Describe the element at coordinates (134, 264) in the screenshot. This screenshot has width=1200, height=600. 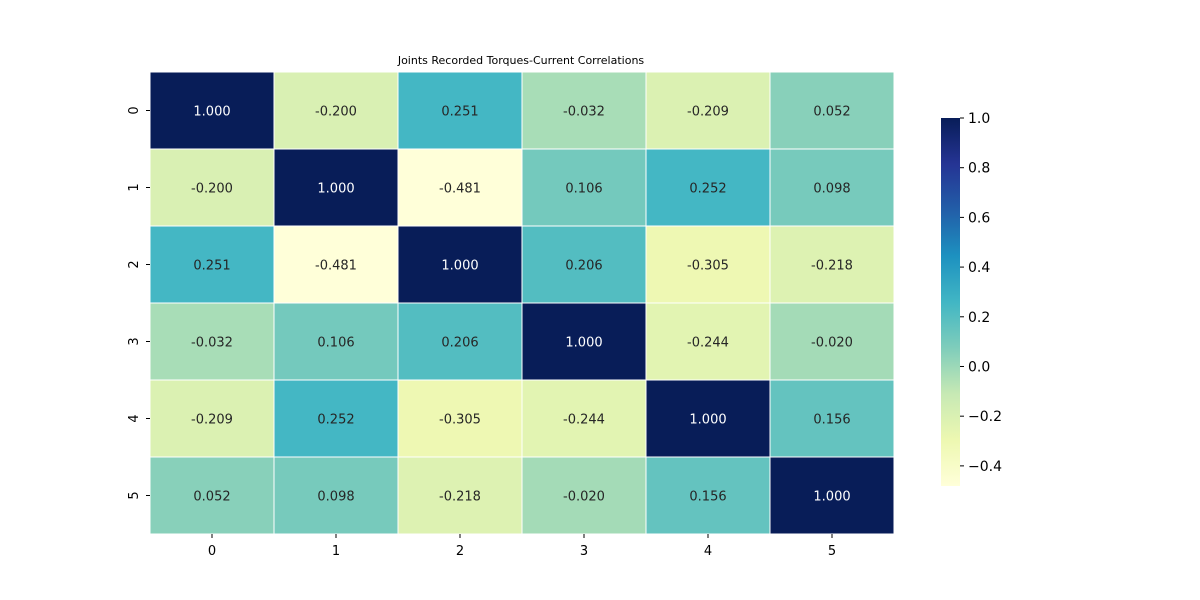
I see `y-tick-label: 2` at that location.